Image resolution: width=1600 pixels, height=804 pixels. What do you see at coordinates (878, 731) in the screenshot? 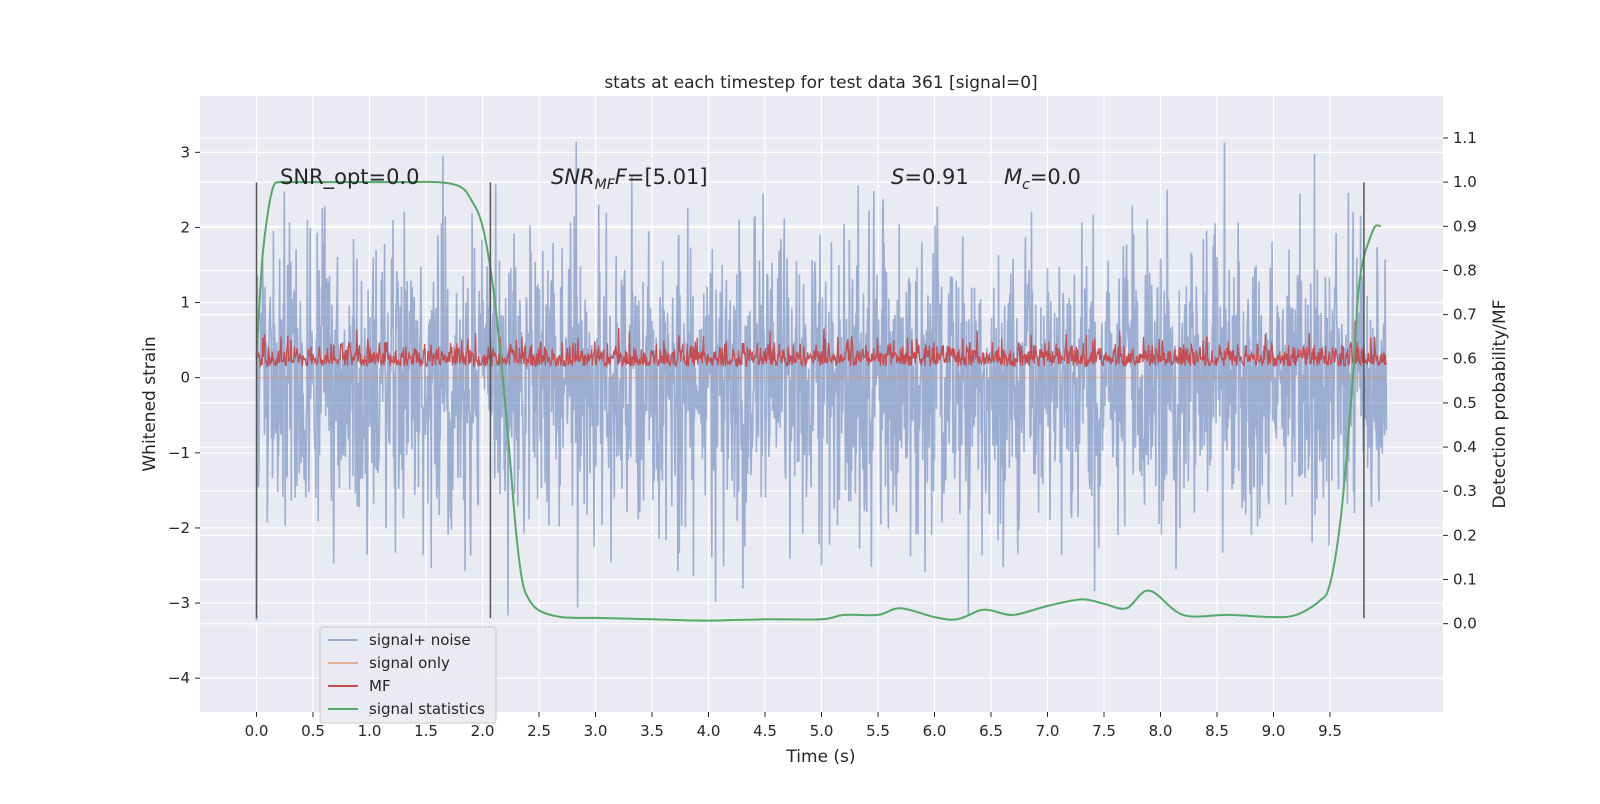
I see `x-tick-label: 5.5` at bounding box center [878, 731].